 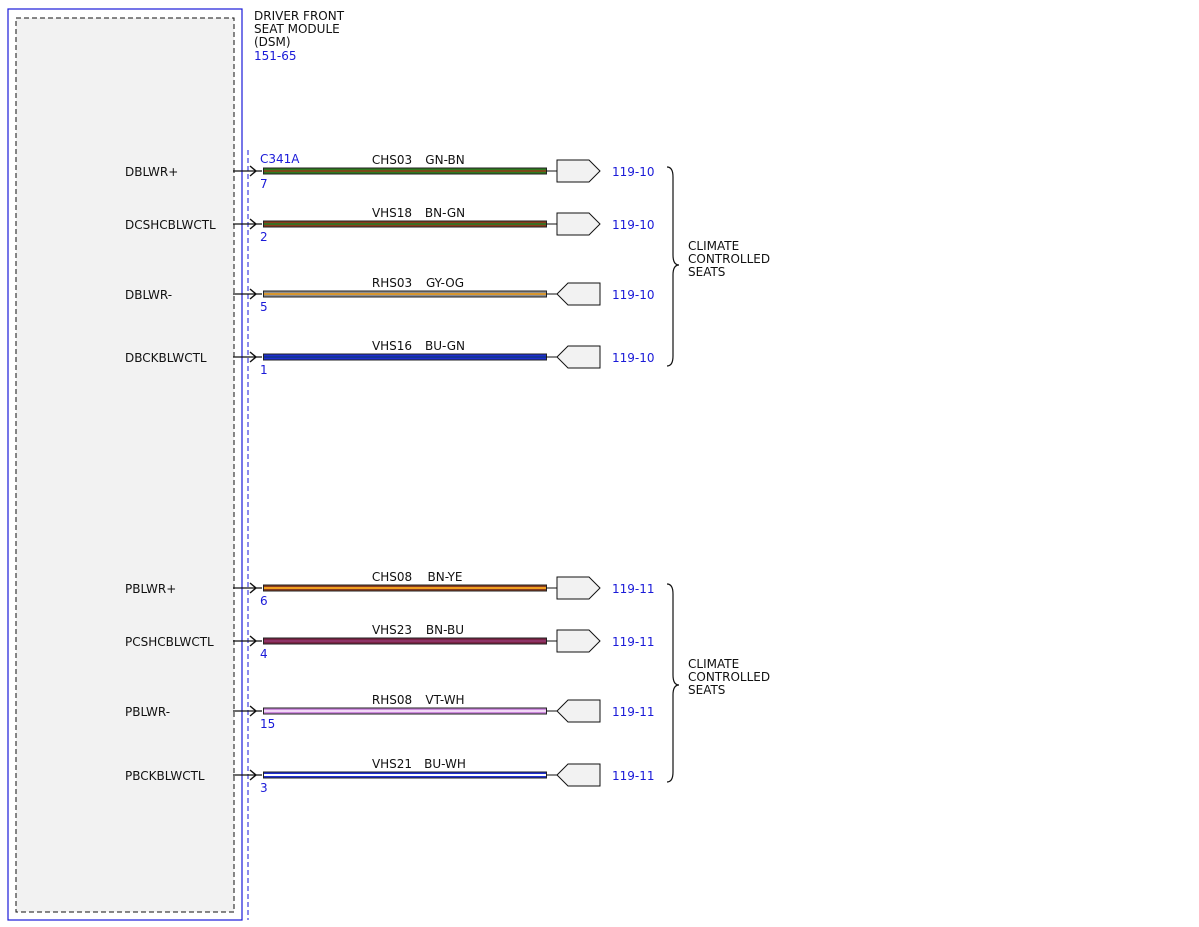 What do you see at coordinates (444, 160) in the screenshot?
I see `wire-1-color-code: GN-BN` at bounding box center [444, 160].